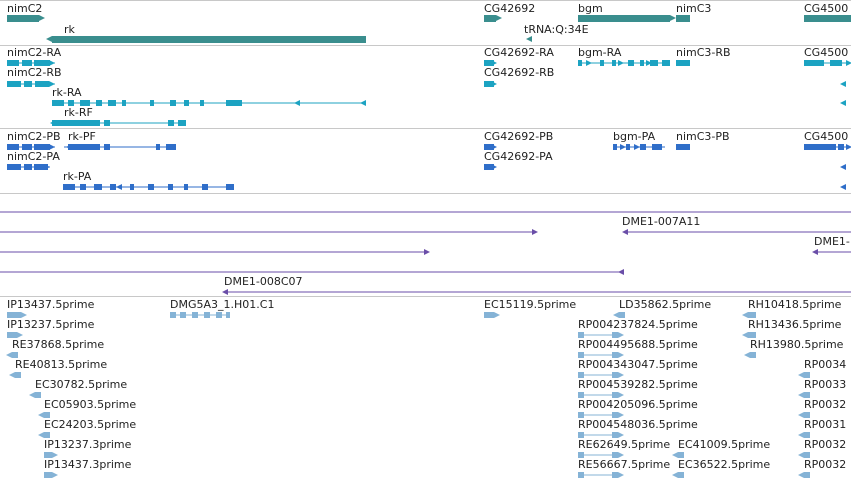  I want to click on gene-bgm, so click(624, 18).